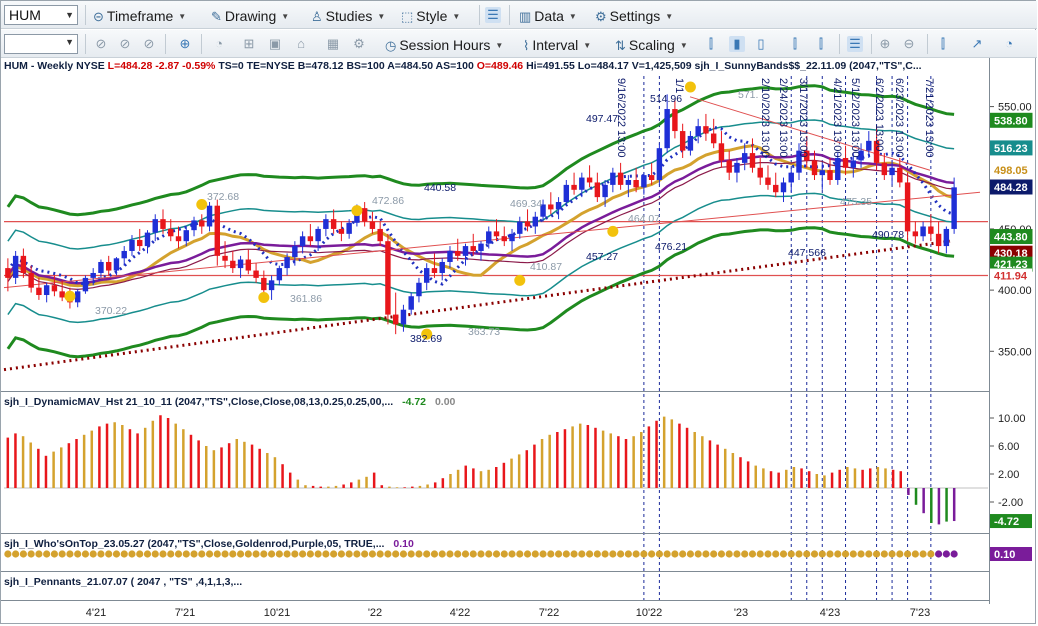 This screenshot has height=626, width=1038. What do you see at coordinates (125, 43) in the screenshot?
I see `link2-icon: ⊘` at bounding box center [125, 43].